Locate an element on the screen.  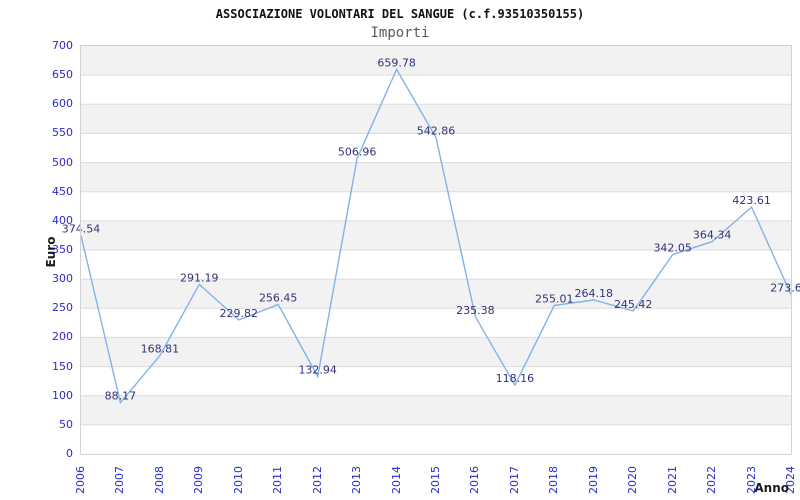
x-tick-label: 2021 is located at coordinates (672, 480).